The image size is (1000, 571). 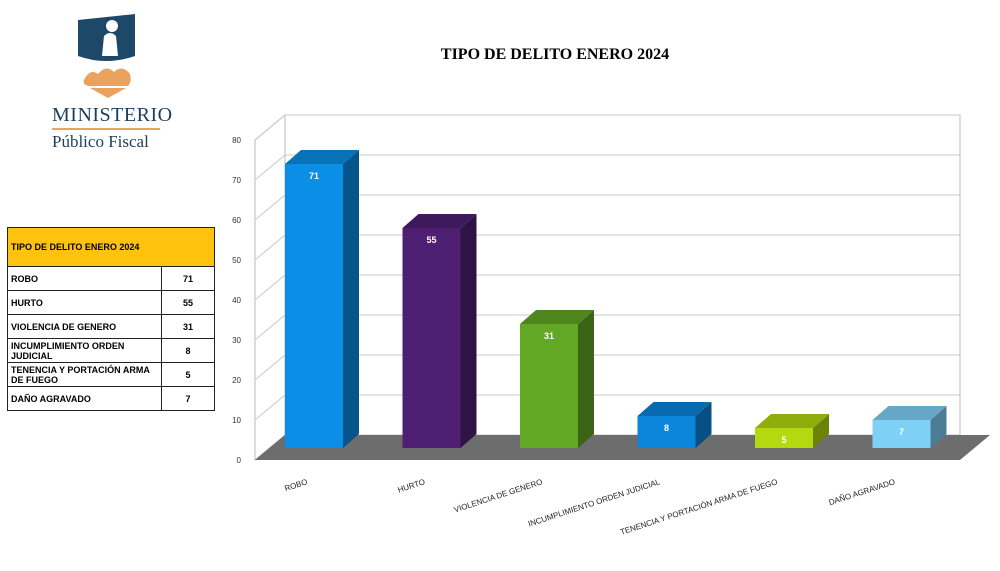 I want to click on x-tick-label: VIOLENCIA DE GENERO, so click(x=498, y=495).